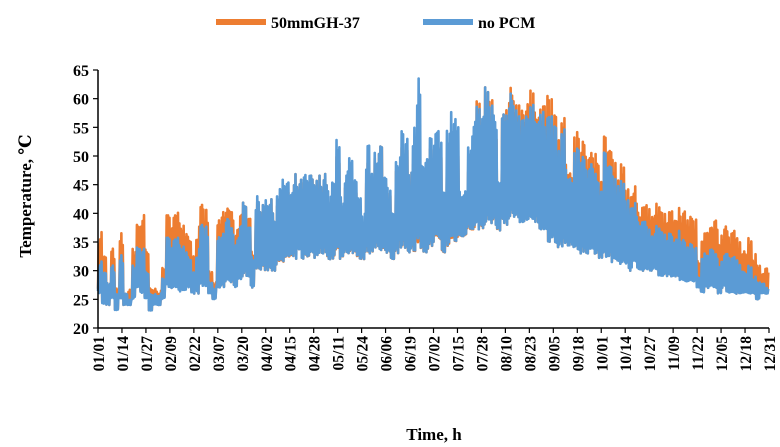 This screenshot has width=780, height=447. Describe the element at coordinates (698, 353) in the screenshot. I see `x-tick-label: 11/22` at that location.